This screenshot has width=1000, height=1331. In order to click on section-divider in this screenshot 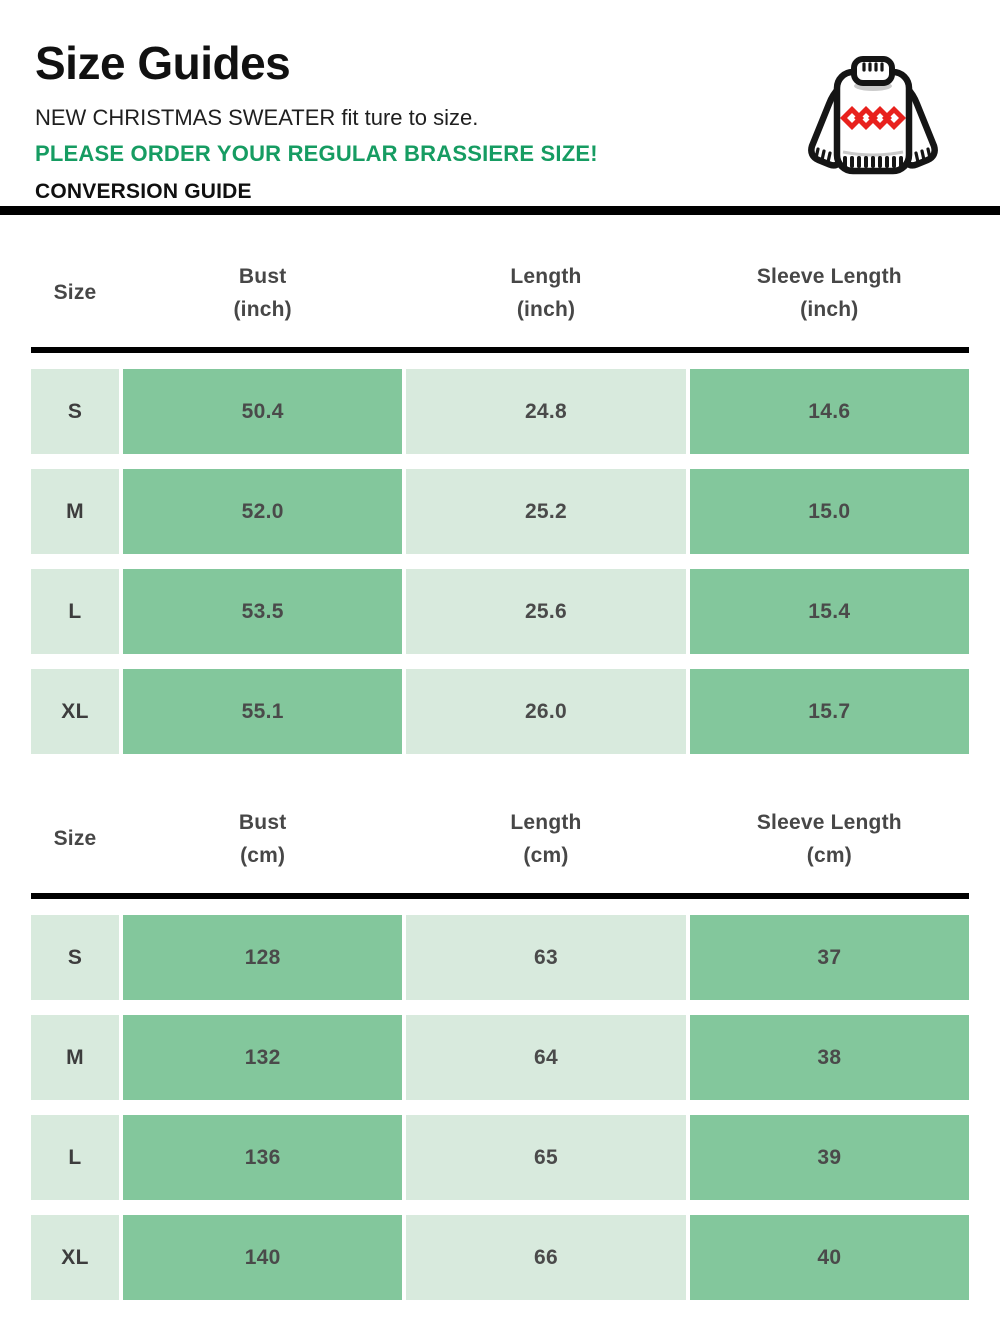, I will do `click(500, 210)`.